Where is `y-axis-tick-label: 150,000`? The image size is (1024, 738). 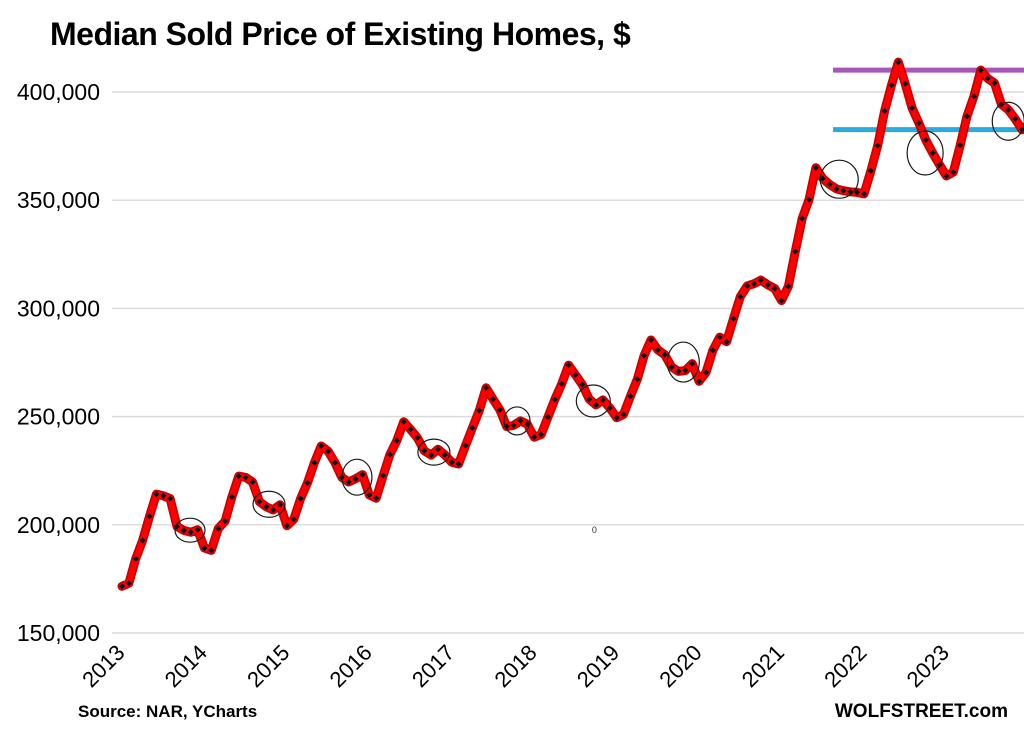
y-axis-tick-label: 150,000 is located at coordinates (58, 633).